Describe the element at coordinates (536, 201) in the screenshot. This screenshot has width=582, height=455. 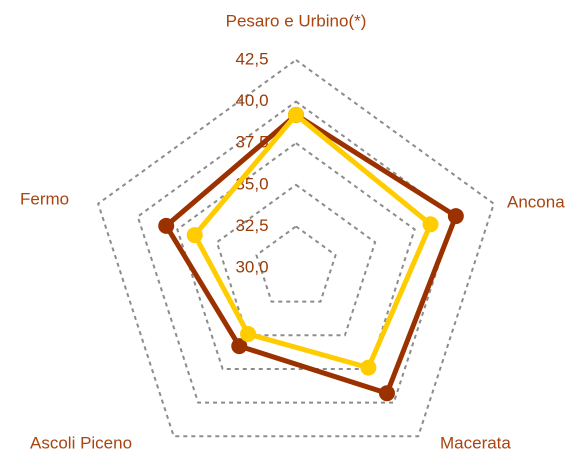
I see `category-label: Ancona` at that location.